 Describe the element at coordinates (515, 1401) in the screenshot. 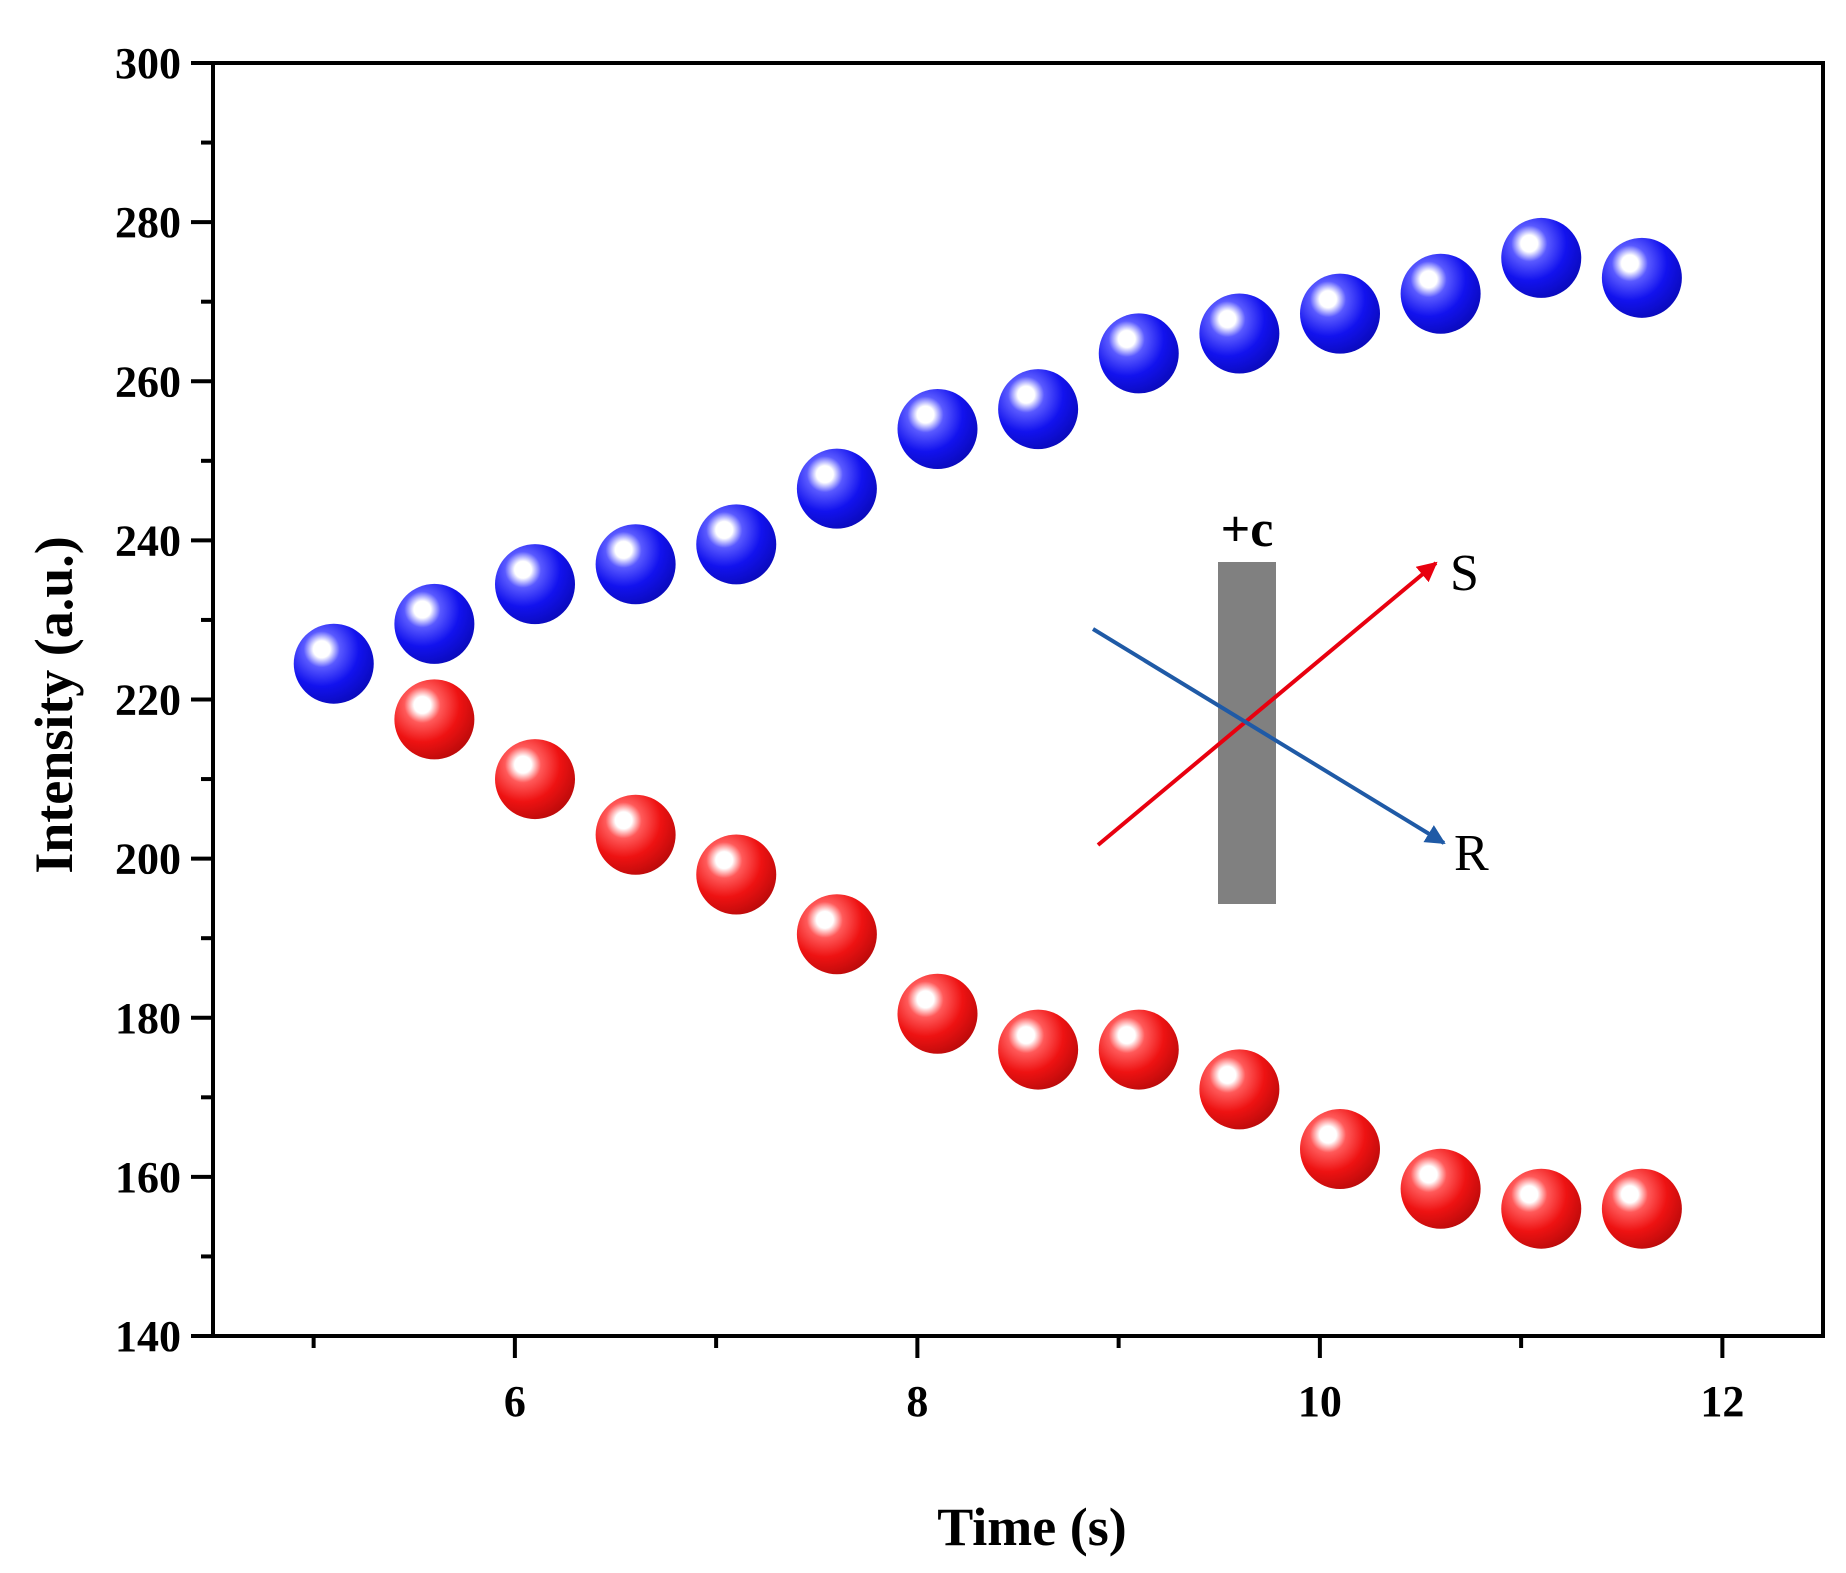

I see `x-tick-label: 6` at that location.